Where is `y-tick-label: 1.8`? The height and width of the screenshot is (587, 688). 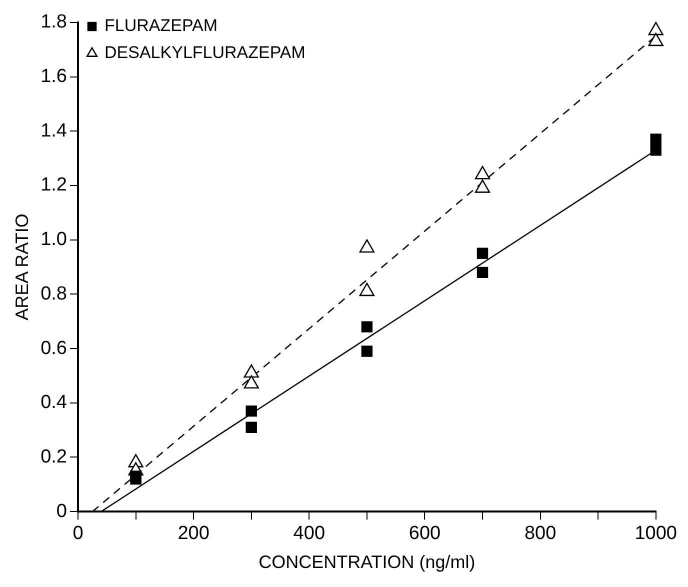 y-tick-label: 1.8 is located at coordinates (54, 22).